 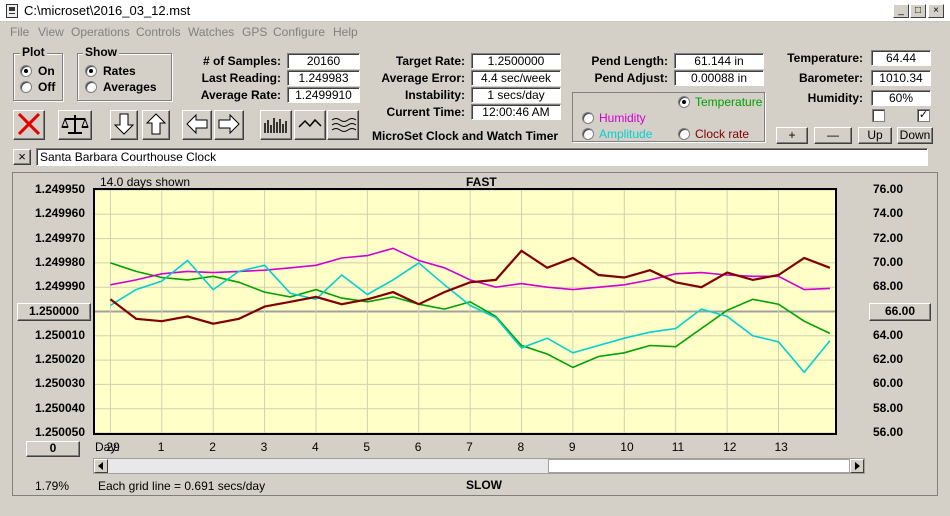 What do you see at coordinates (684, 102) in the screenshot?
I see `temperature-radio` at bounding box center [684, 102].